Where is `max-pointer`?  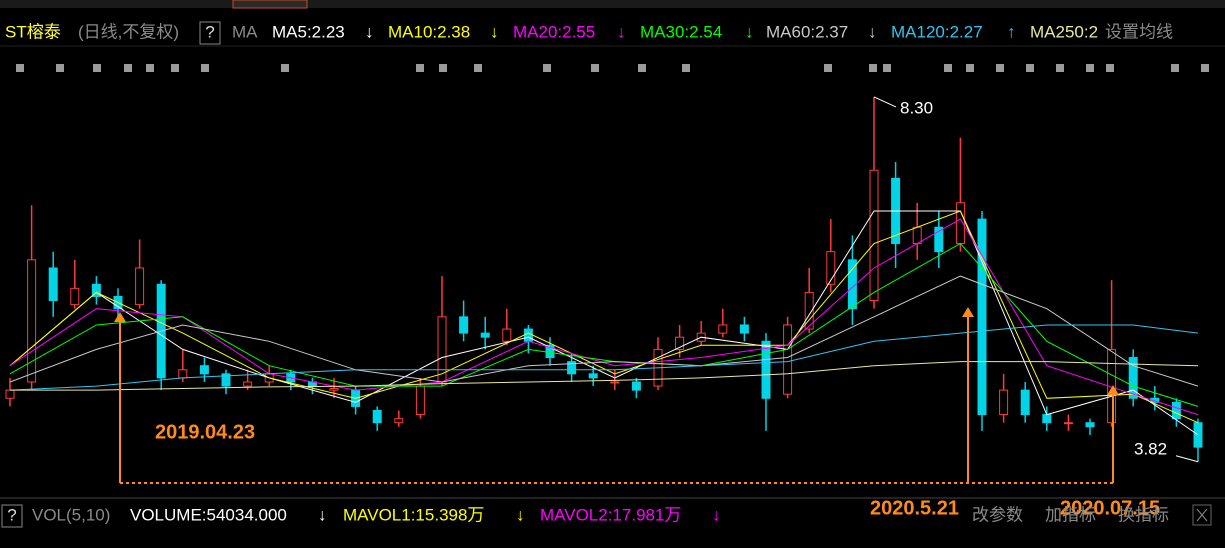
max-pointer is located at coordinates (885, 102).